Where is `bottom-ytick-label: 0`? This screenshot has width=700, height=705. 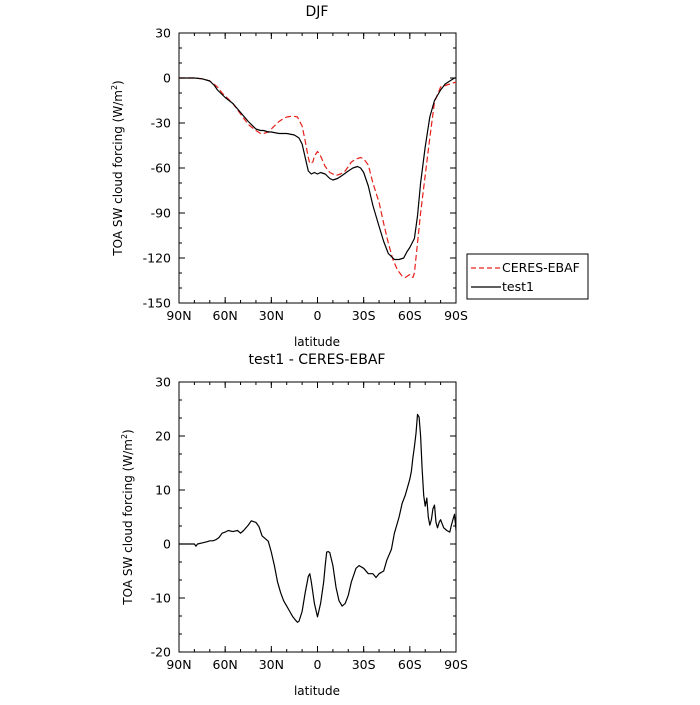
bottom-ytick-label: 0 is located at coordinates (167, 544).